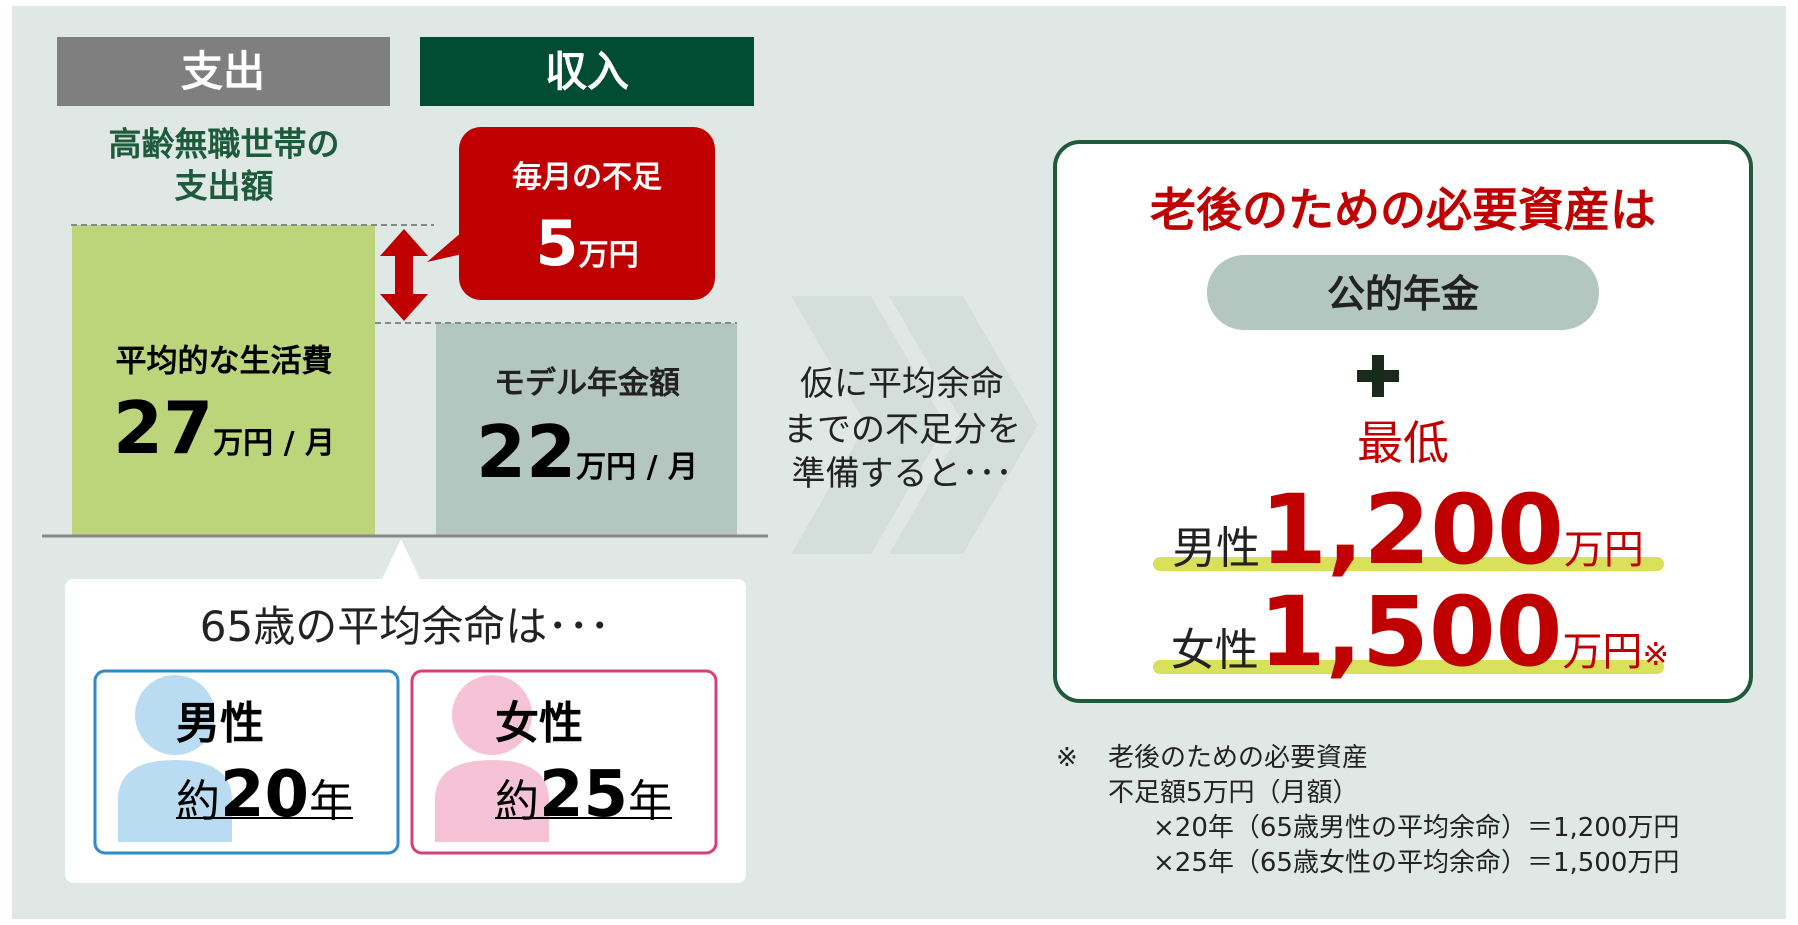 The height and width of the screenshot is (925, 1798). I want to click on middle-text: 準備すると･･･, so click(902, 474).